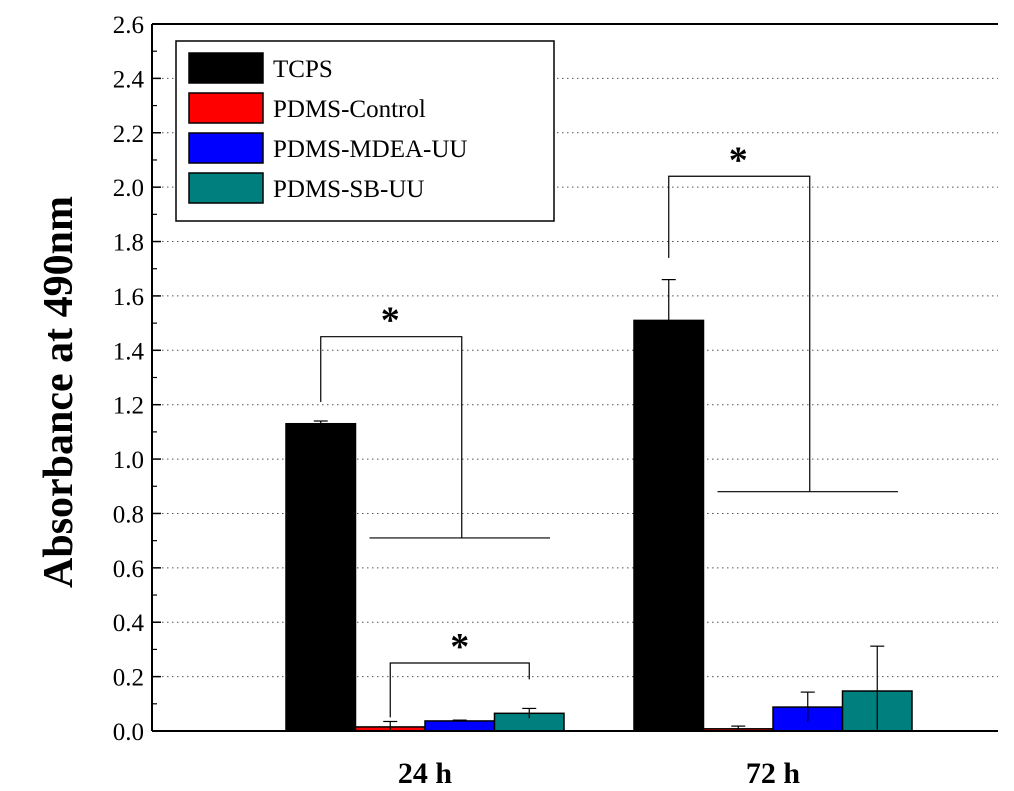  What do you see at coordinates (599, 773) in the screenshot?
I see `x-axis-labels: 24 h 72 h` at bounding box center [599, 773].